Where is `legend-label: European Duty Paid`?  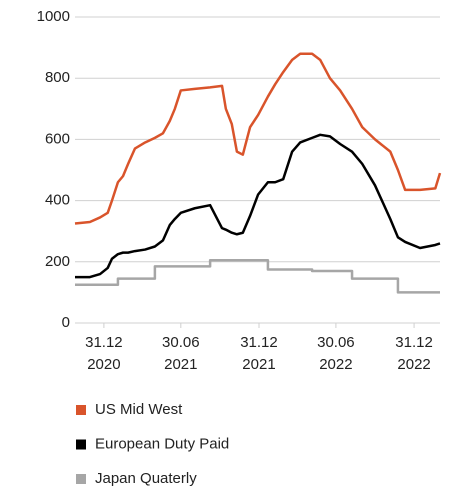
legend-label: European Duty Paid is located at coordinates (162, 443).